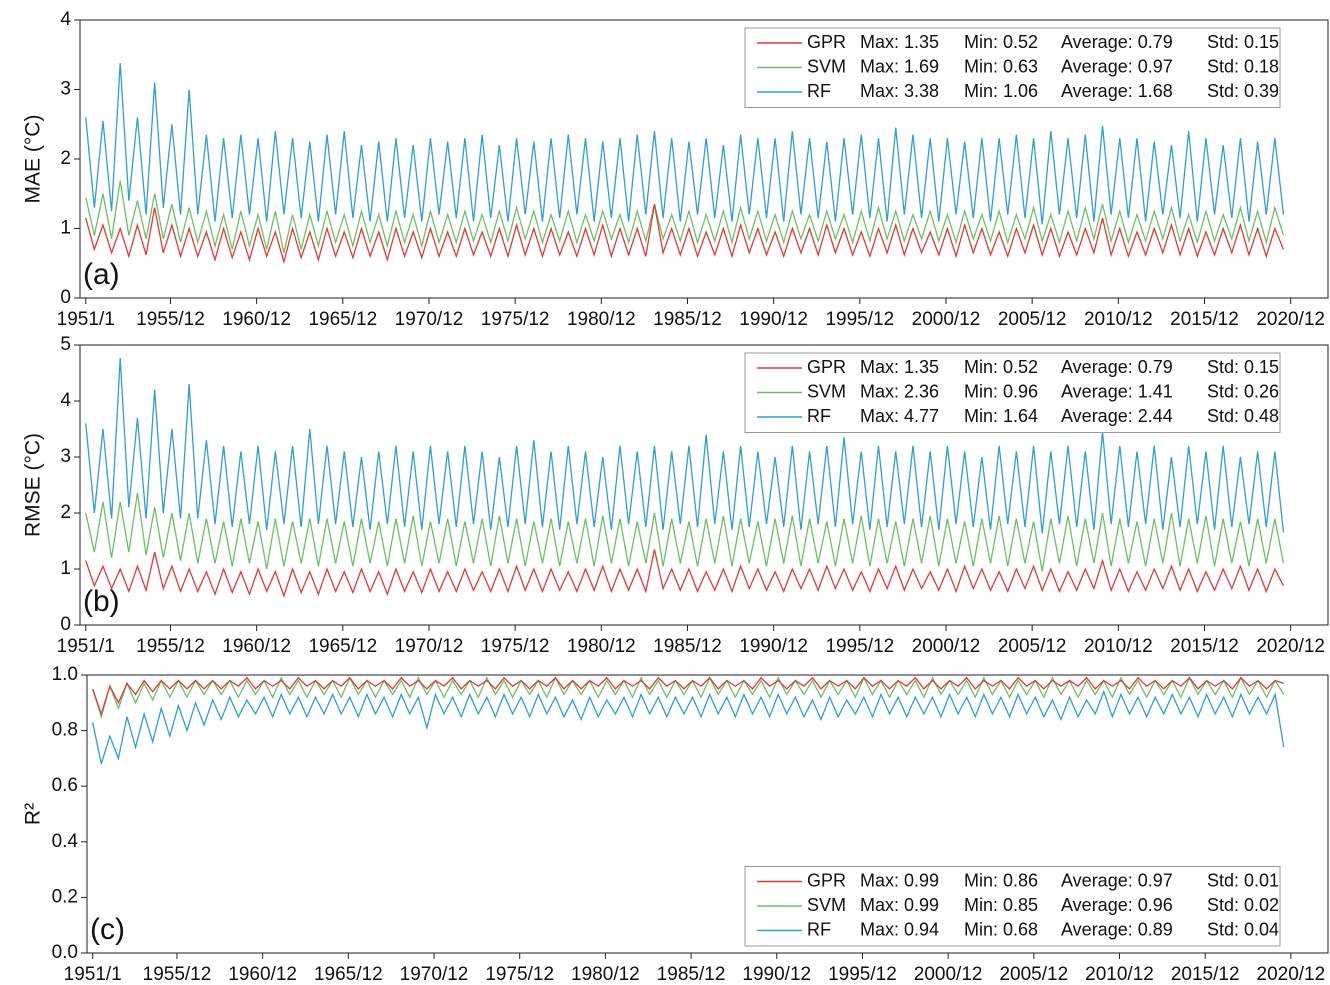 This screenshot has width=1330, height=985. I want to click on legend-stat: Average: 1.68, so click(1117, 91).